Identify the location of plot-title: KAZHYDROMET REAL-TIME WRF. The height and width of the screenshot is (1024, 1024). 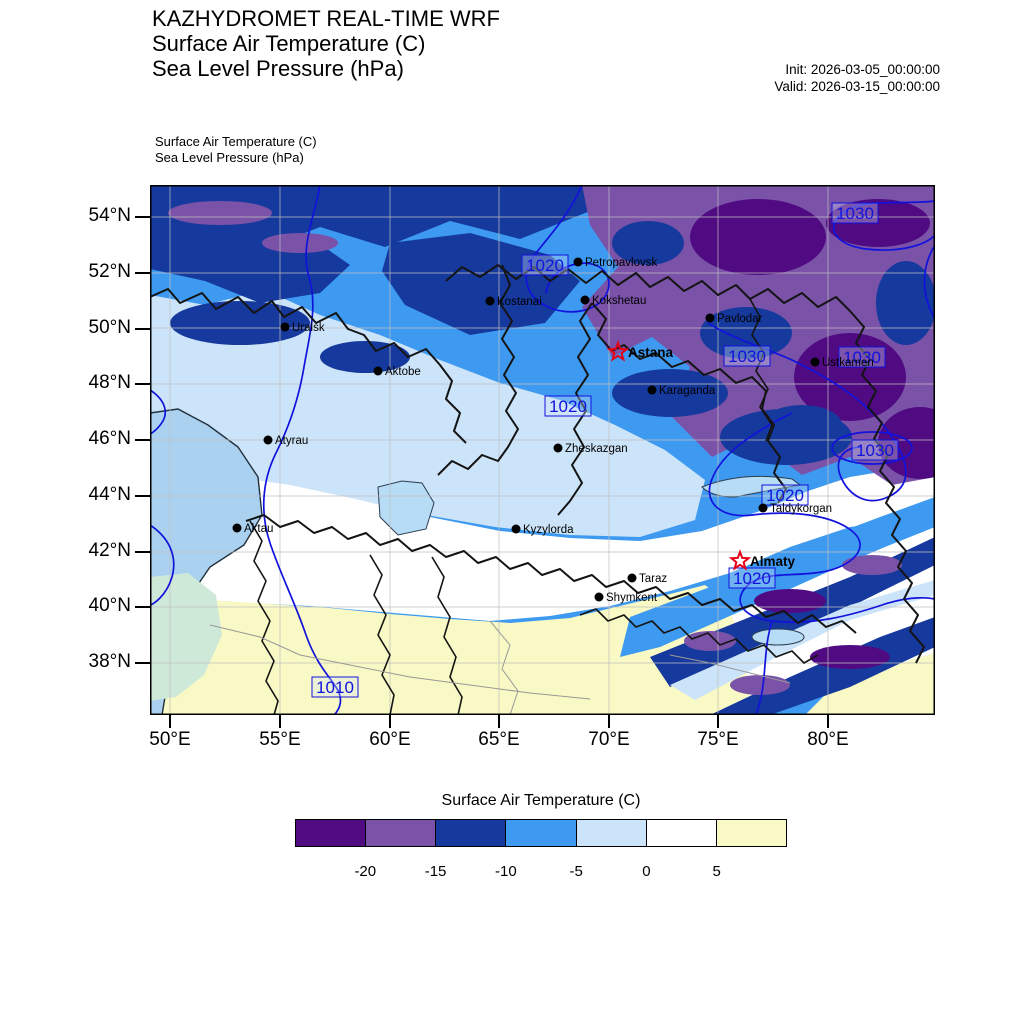
(326, 18).